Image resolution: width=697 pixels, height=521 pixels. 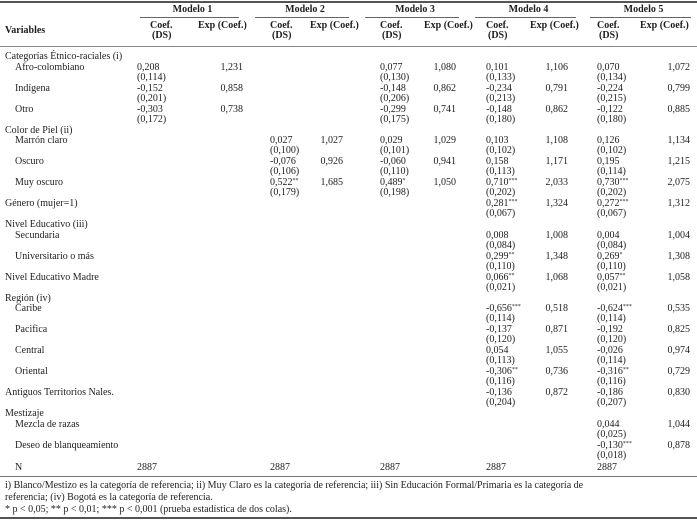 What do you see at coordinates (501, 119) in the screenshot?
I see `ds-value: (0,180)` at bounding box center [501, 119].